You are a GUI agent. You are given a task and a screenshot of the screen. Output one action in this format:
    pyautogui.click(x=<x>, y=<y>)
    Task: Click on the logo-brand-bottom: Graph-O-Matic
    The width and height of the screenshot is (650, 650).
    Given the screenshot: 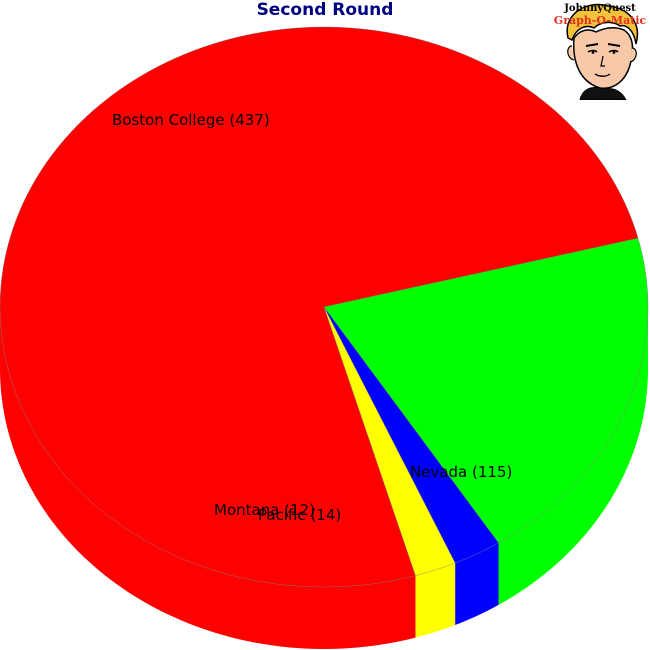 What is the action you would take?
    pyautogui.click(x=600, y=20)
    